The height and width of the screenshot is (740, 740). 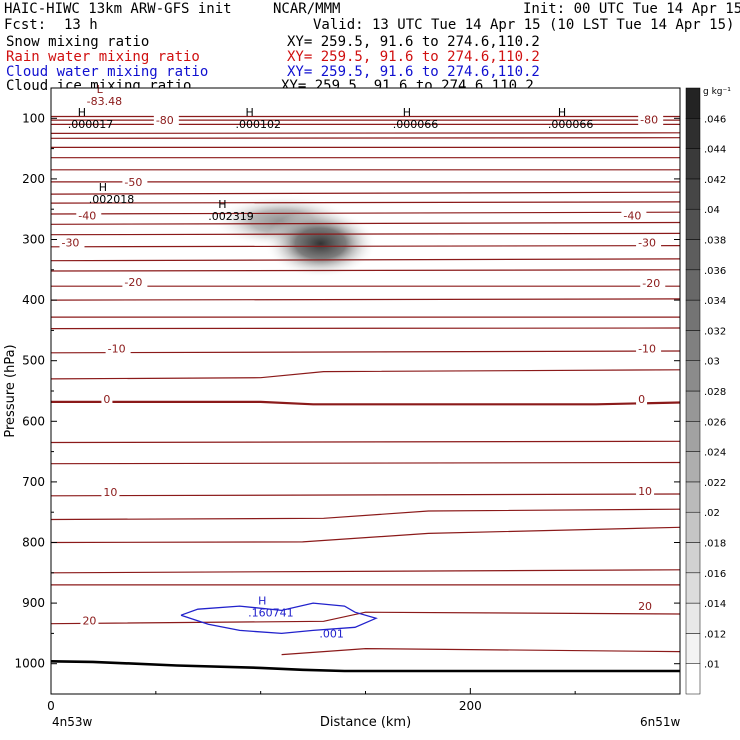 What do you see at coordinates (712, 362) in the screenshot?
I see `colorbar-label: .03` at bounding box center [712, 362].